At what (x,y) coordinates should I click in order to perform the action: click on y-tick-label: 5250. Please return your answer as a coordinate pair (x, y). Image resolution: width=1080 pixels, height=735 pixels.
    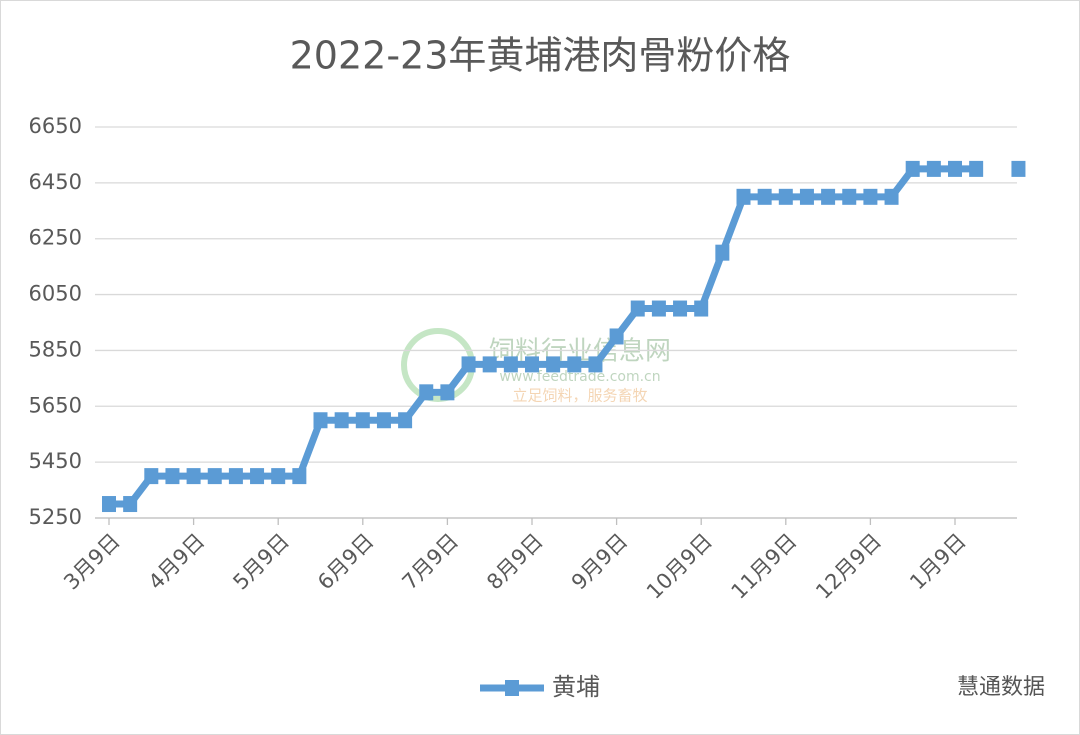
    Looking at the image, I should click on (55, 517).